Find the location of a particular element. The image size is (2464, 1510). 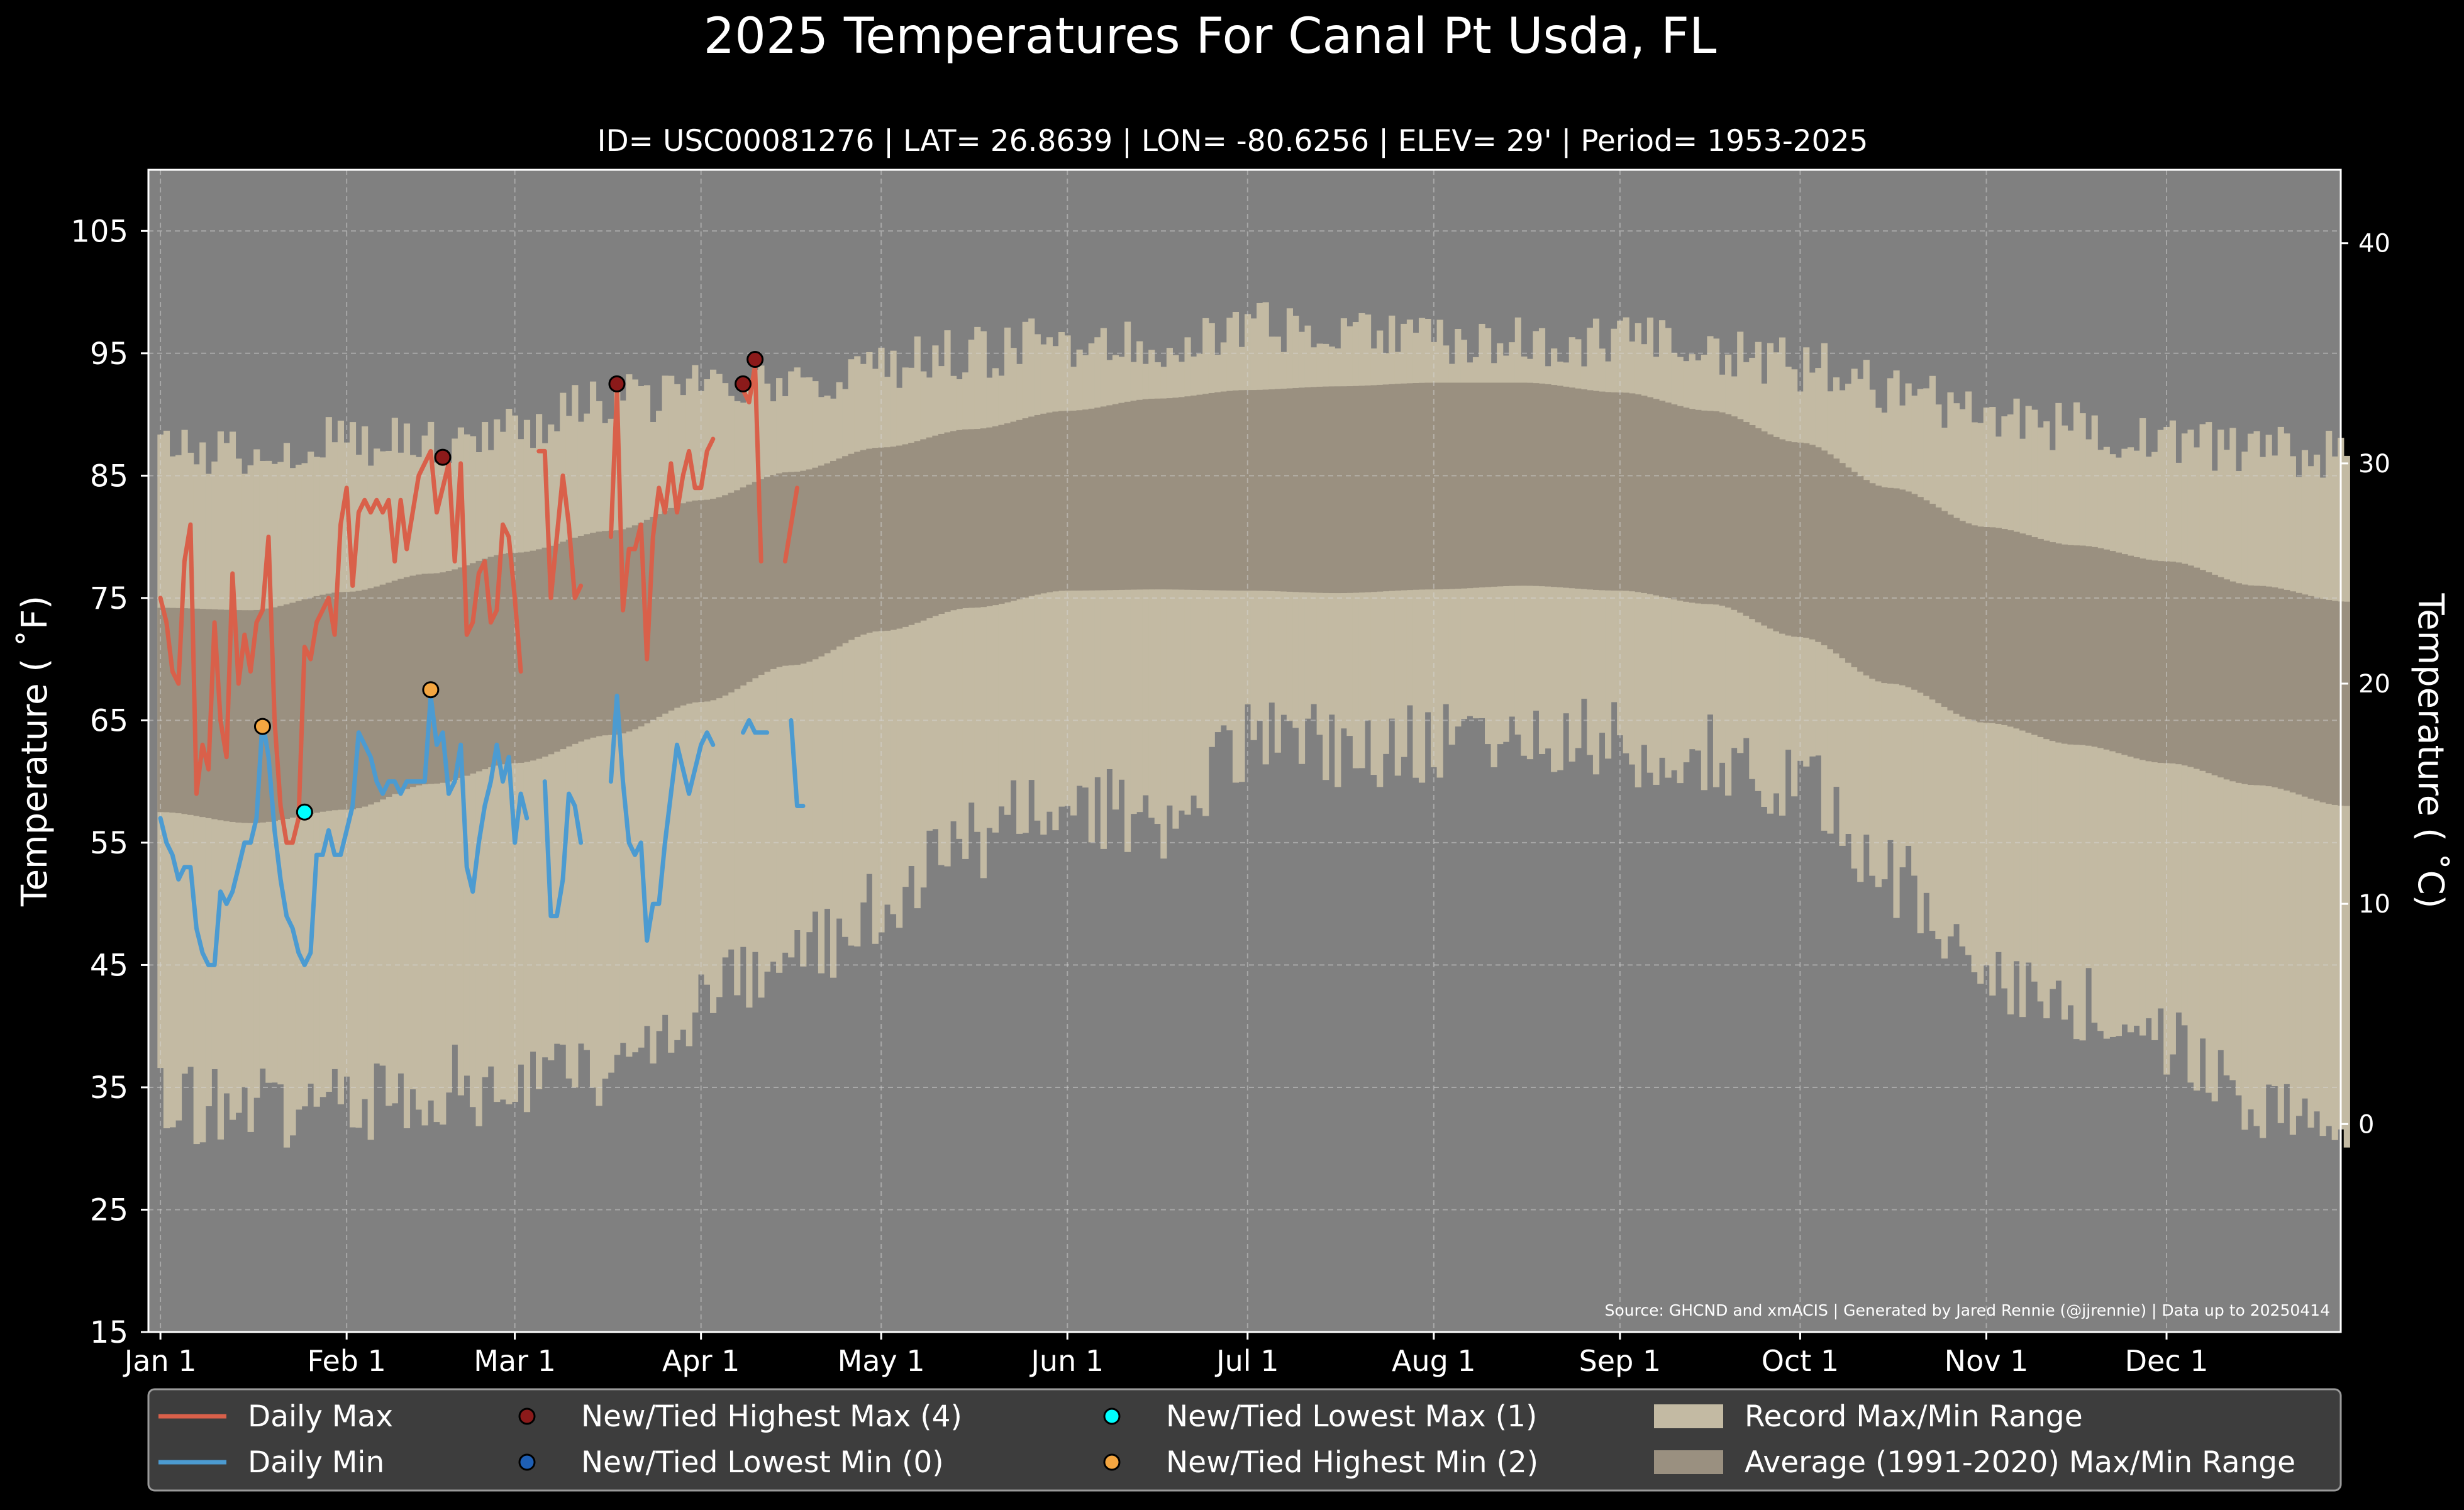

x-tick-label: Mar 1 is located at coordinates (515, 1361).